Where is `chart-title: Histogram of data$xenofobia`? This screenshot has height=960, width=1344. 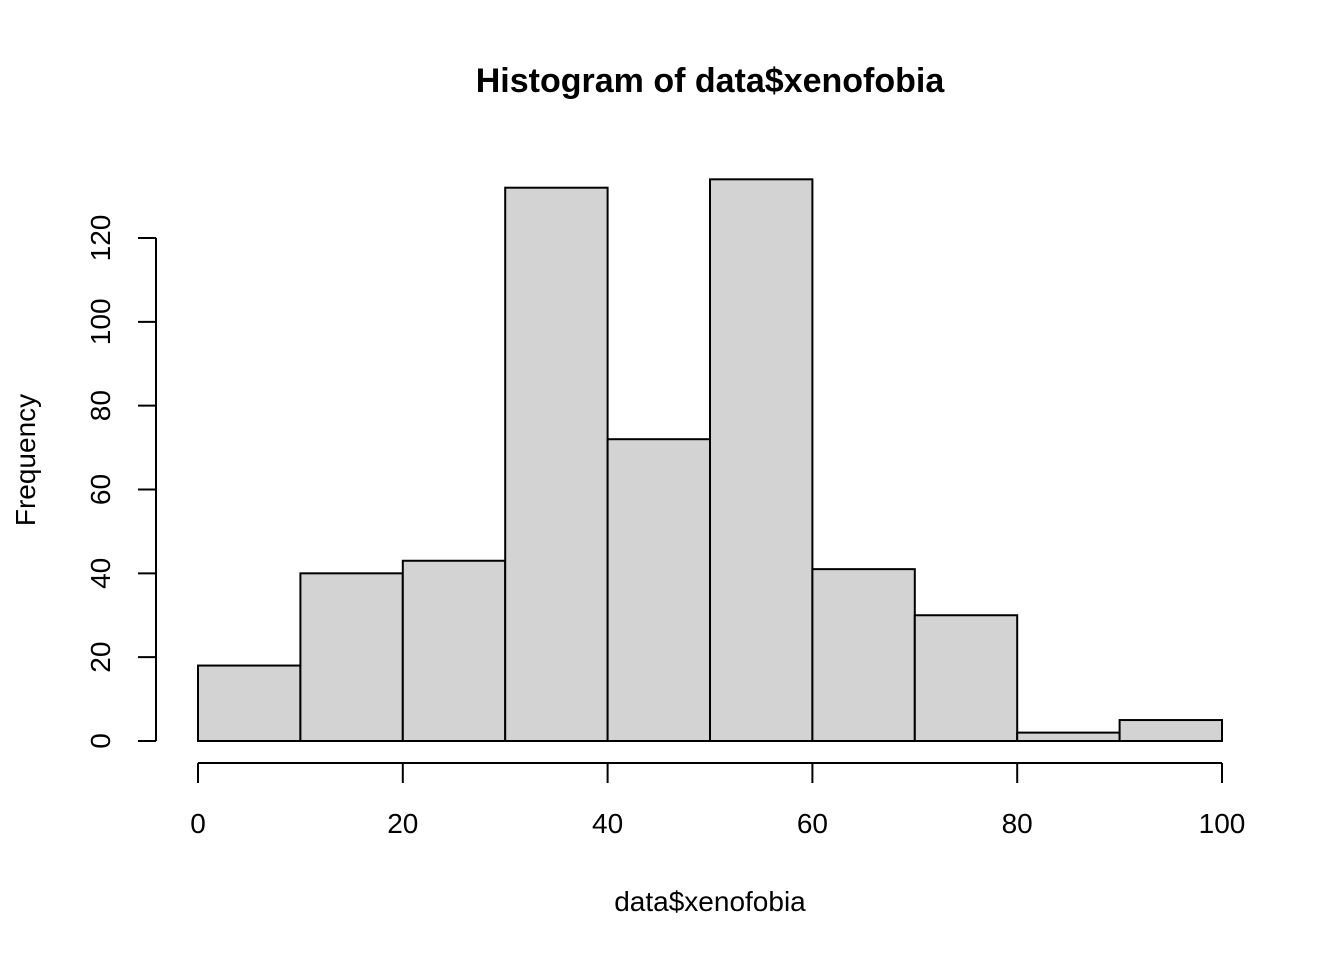
chart-title: Histogram of data$xenofobia is located at coordinates (711, 81).